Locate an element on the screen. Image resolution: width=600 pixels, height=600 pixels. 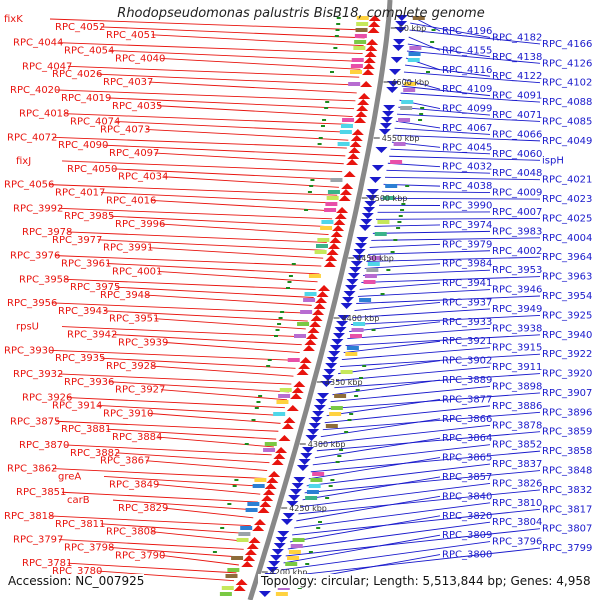
gene-label-reverse: RPC_3902 is located at coordinates (467, 361).